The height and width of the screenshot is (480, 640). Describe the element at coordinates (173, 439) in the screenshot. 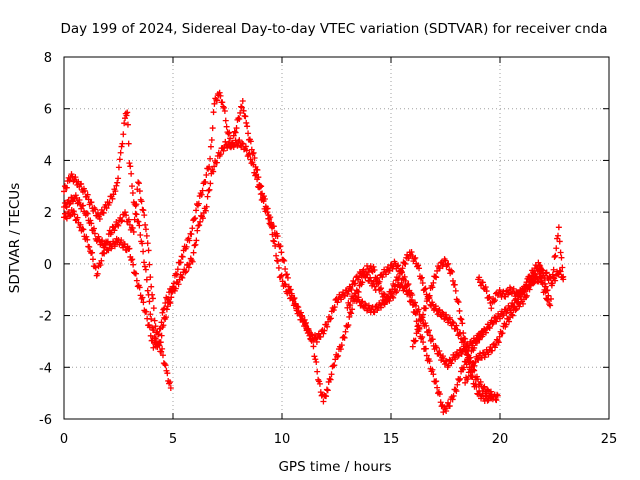

I see `x-tick-label: 5` at that location.